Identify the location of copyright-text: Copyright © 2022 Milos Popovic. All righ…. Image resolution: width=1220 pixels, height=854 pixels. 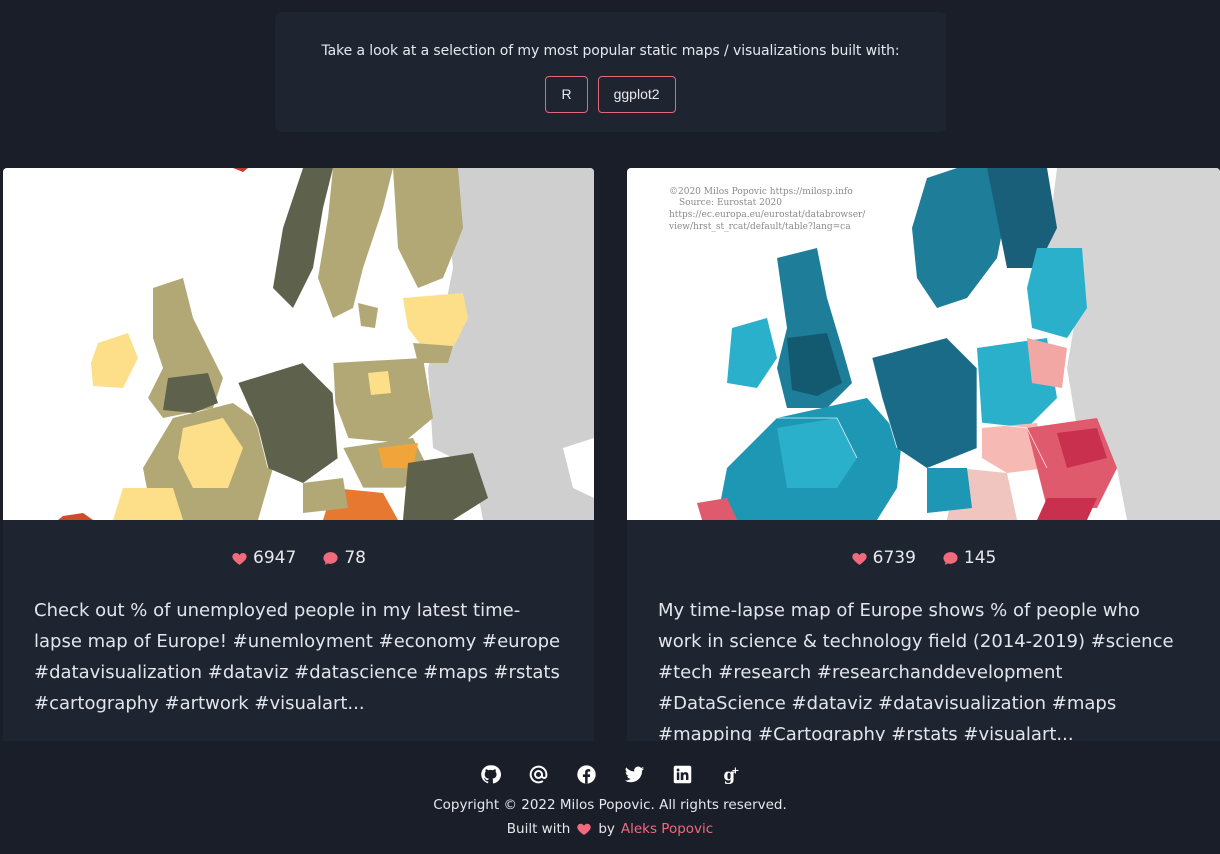
(610, 805).